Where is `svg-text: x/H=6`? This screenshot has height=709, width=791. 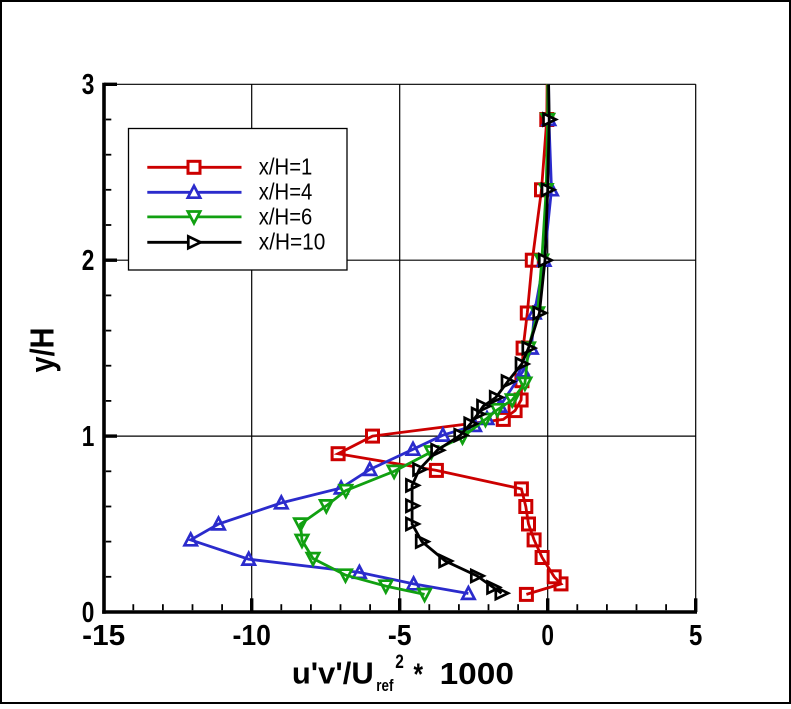 svg-text: x/H=6 is located at coordinates (286, 216).